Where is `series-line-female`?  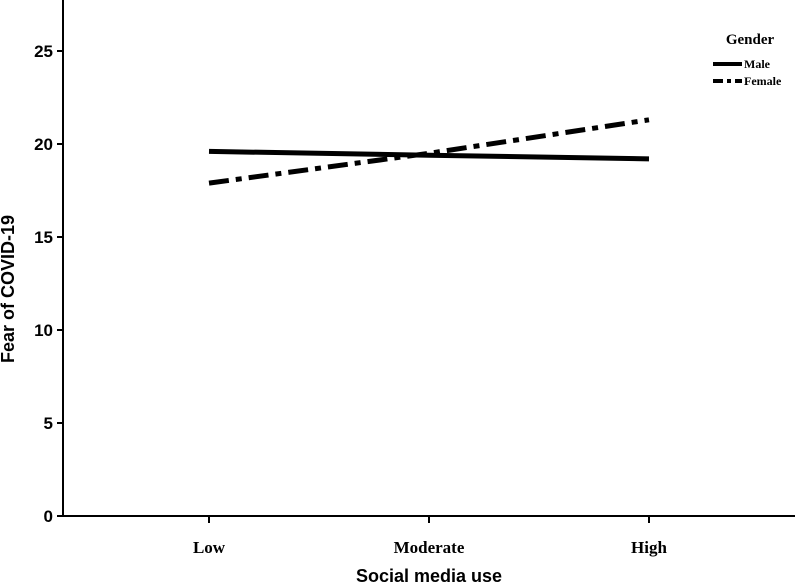 series-line-female is located at coordinates (429, 151).